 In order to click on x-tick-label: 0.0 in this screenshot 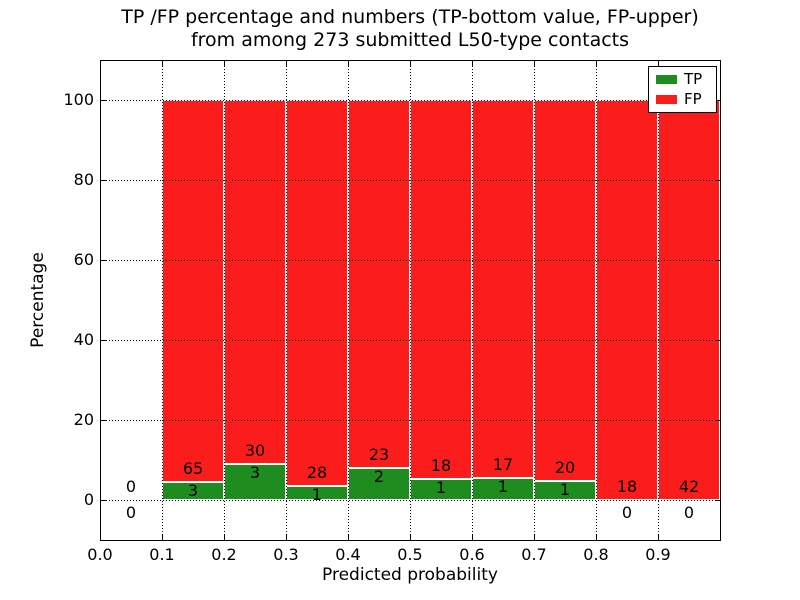, I will do `click(100, 554)`.